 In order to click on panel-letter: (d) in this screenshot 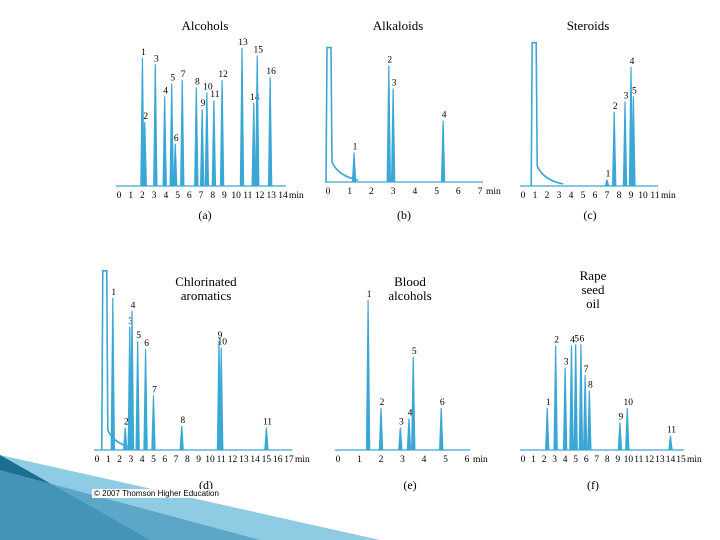, I will do `click(206, 485)`.